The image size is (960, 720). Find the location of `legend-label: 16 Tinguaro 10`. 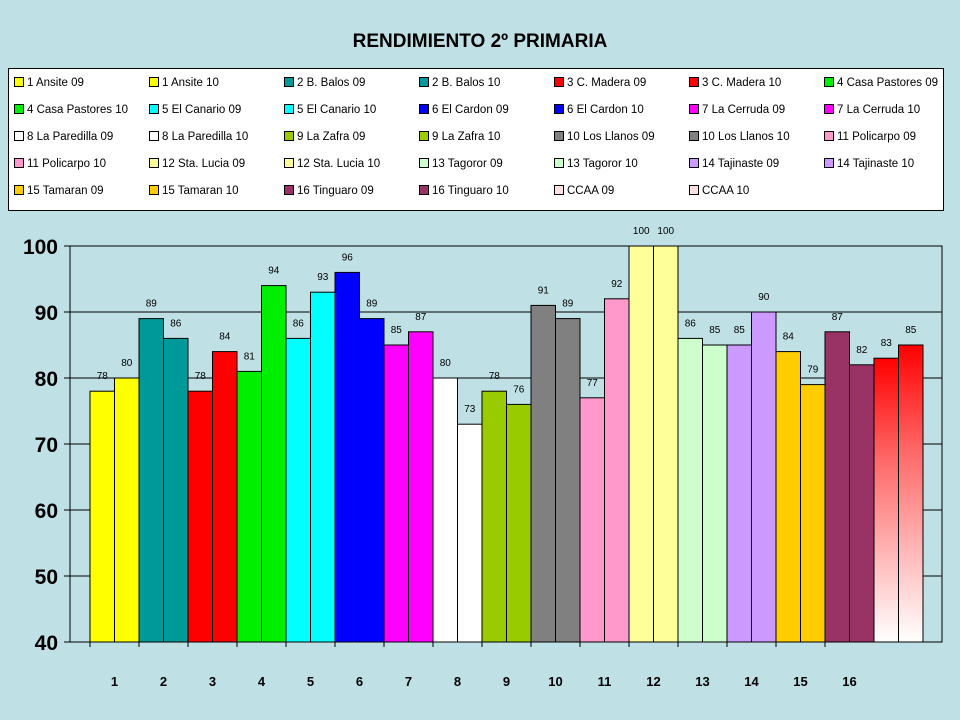

legend-label: 16 Tinguaro 10 is located at coordinates (470, 191).